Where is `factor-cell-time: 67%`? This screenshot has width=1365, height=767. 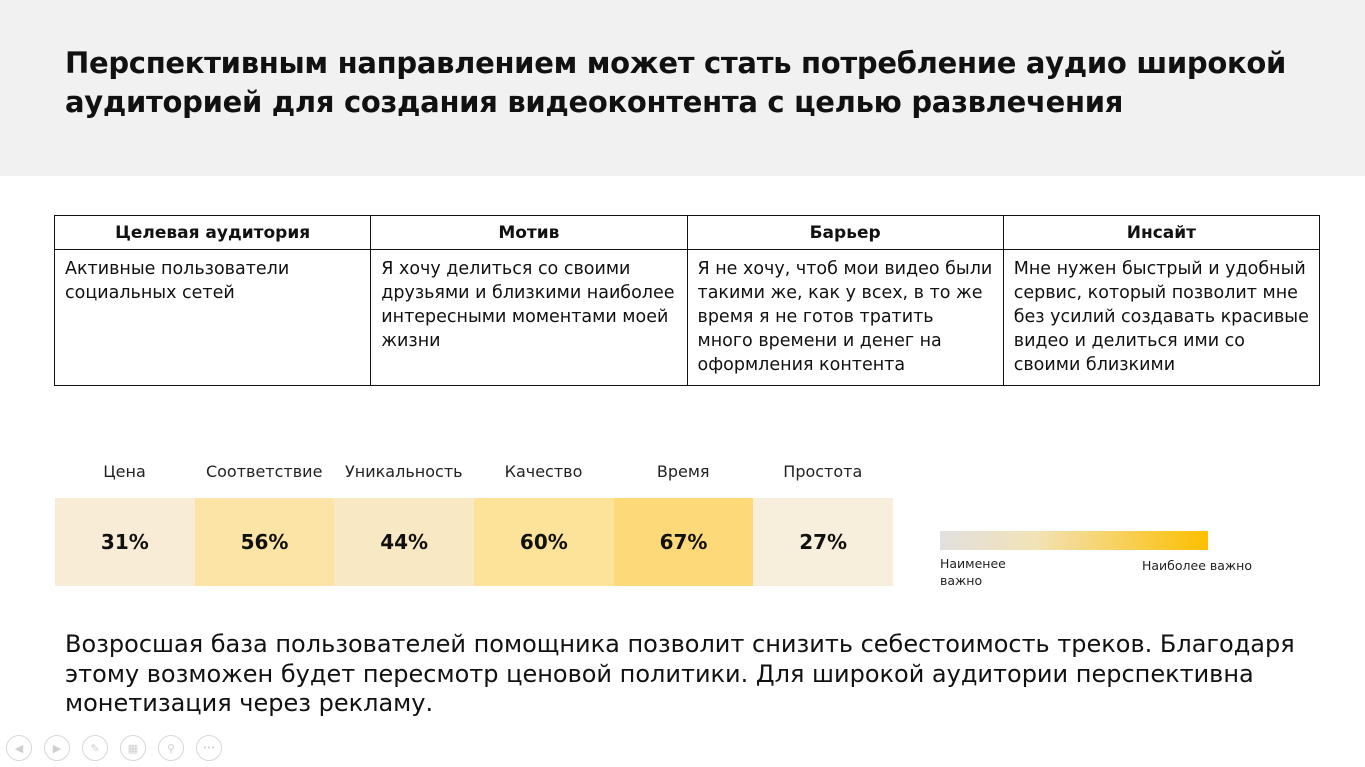
factor-cell-time: 67% is located at coordinates (683, 542).